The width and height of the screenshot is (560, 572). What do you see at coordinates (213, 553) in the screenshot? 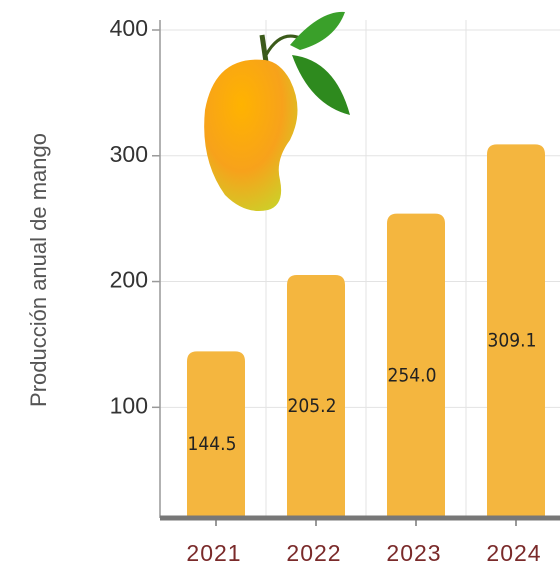
I see `x-tick-label: 2021` at bounding box center [213, 553].